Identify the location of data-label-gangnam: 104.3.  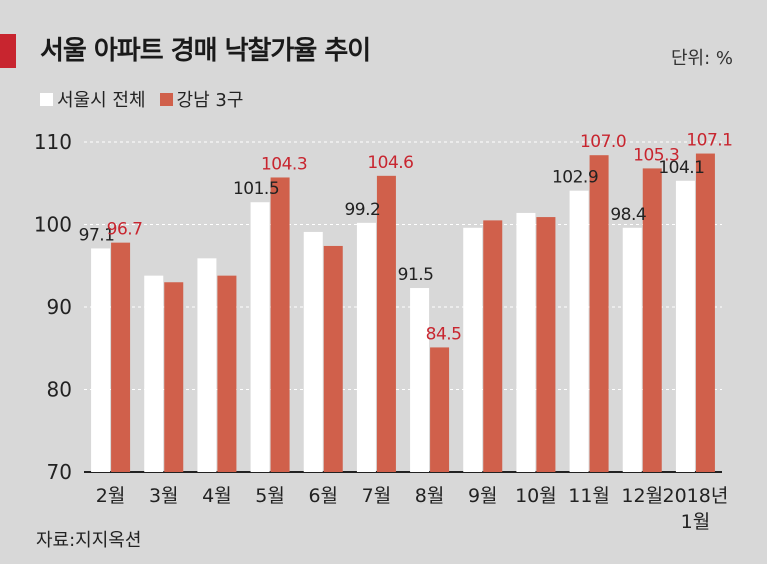
(284, 164).